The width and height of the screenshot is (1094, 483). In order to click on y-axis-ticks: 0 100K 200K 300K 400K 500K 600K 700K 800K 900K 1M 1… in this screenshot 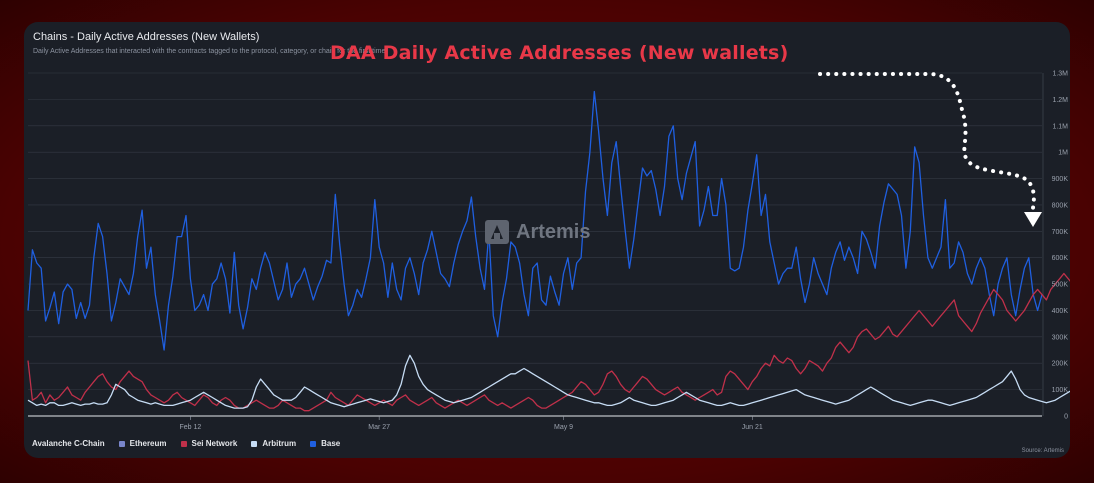, I will do `click(1060, 246)`.